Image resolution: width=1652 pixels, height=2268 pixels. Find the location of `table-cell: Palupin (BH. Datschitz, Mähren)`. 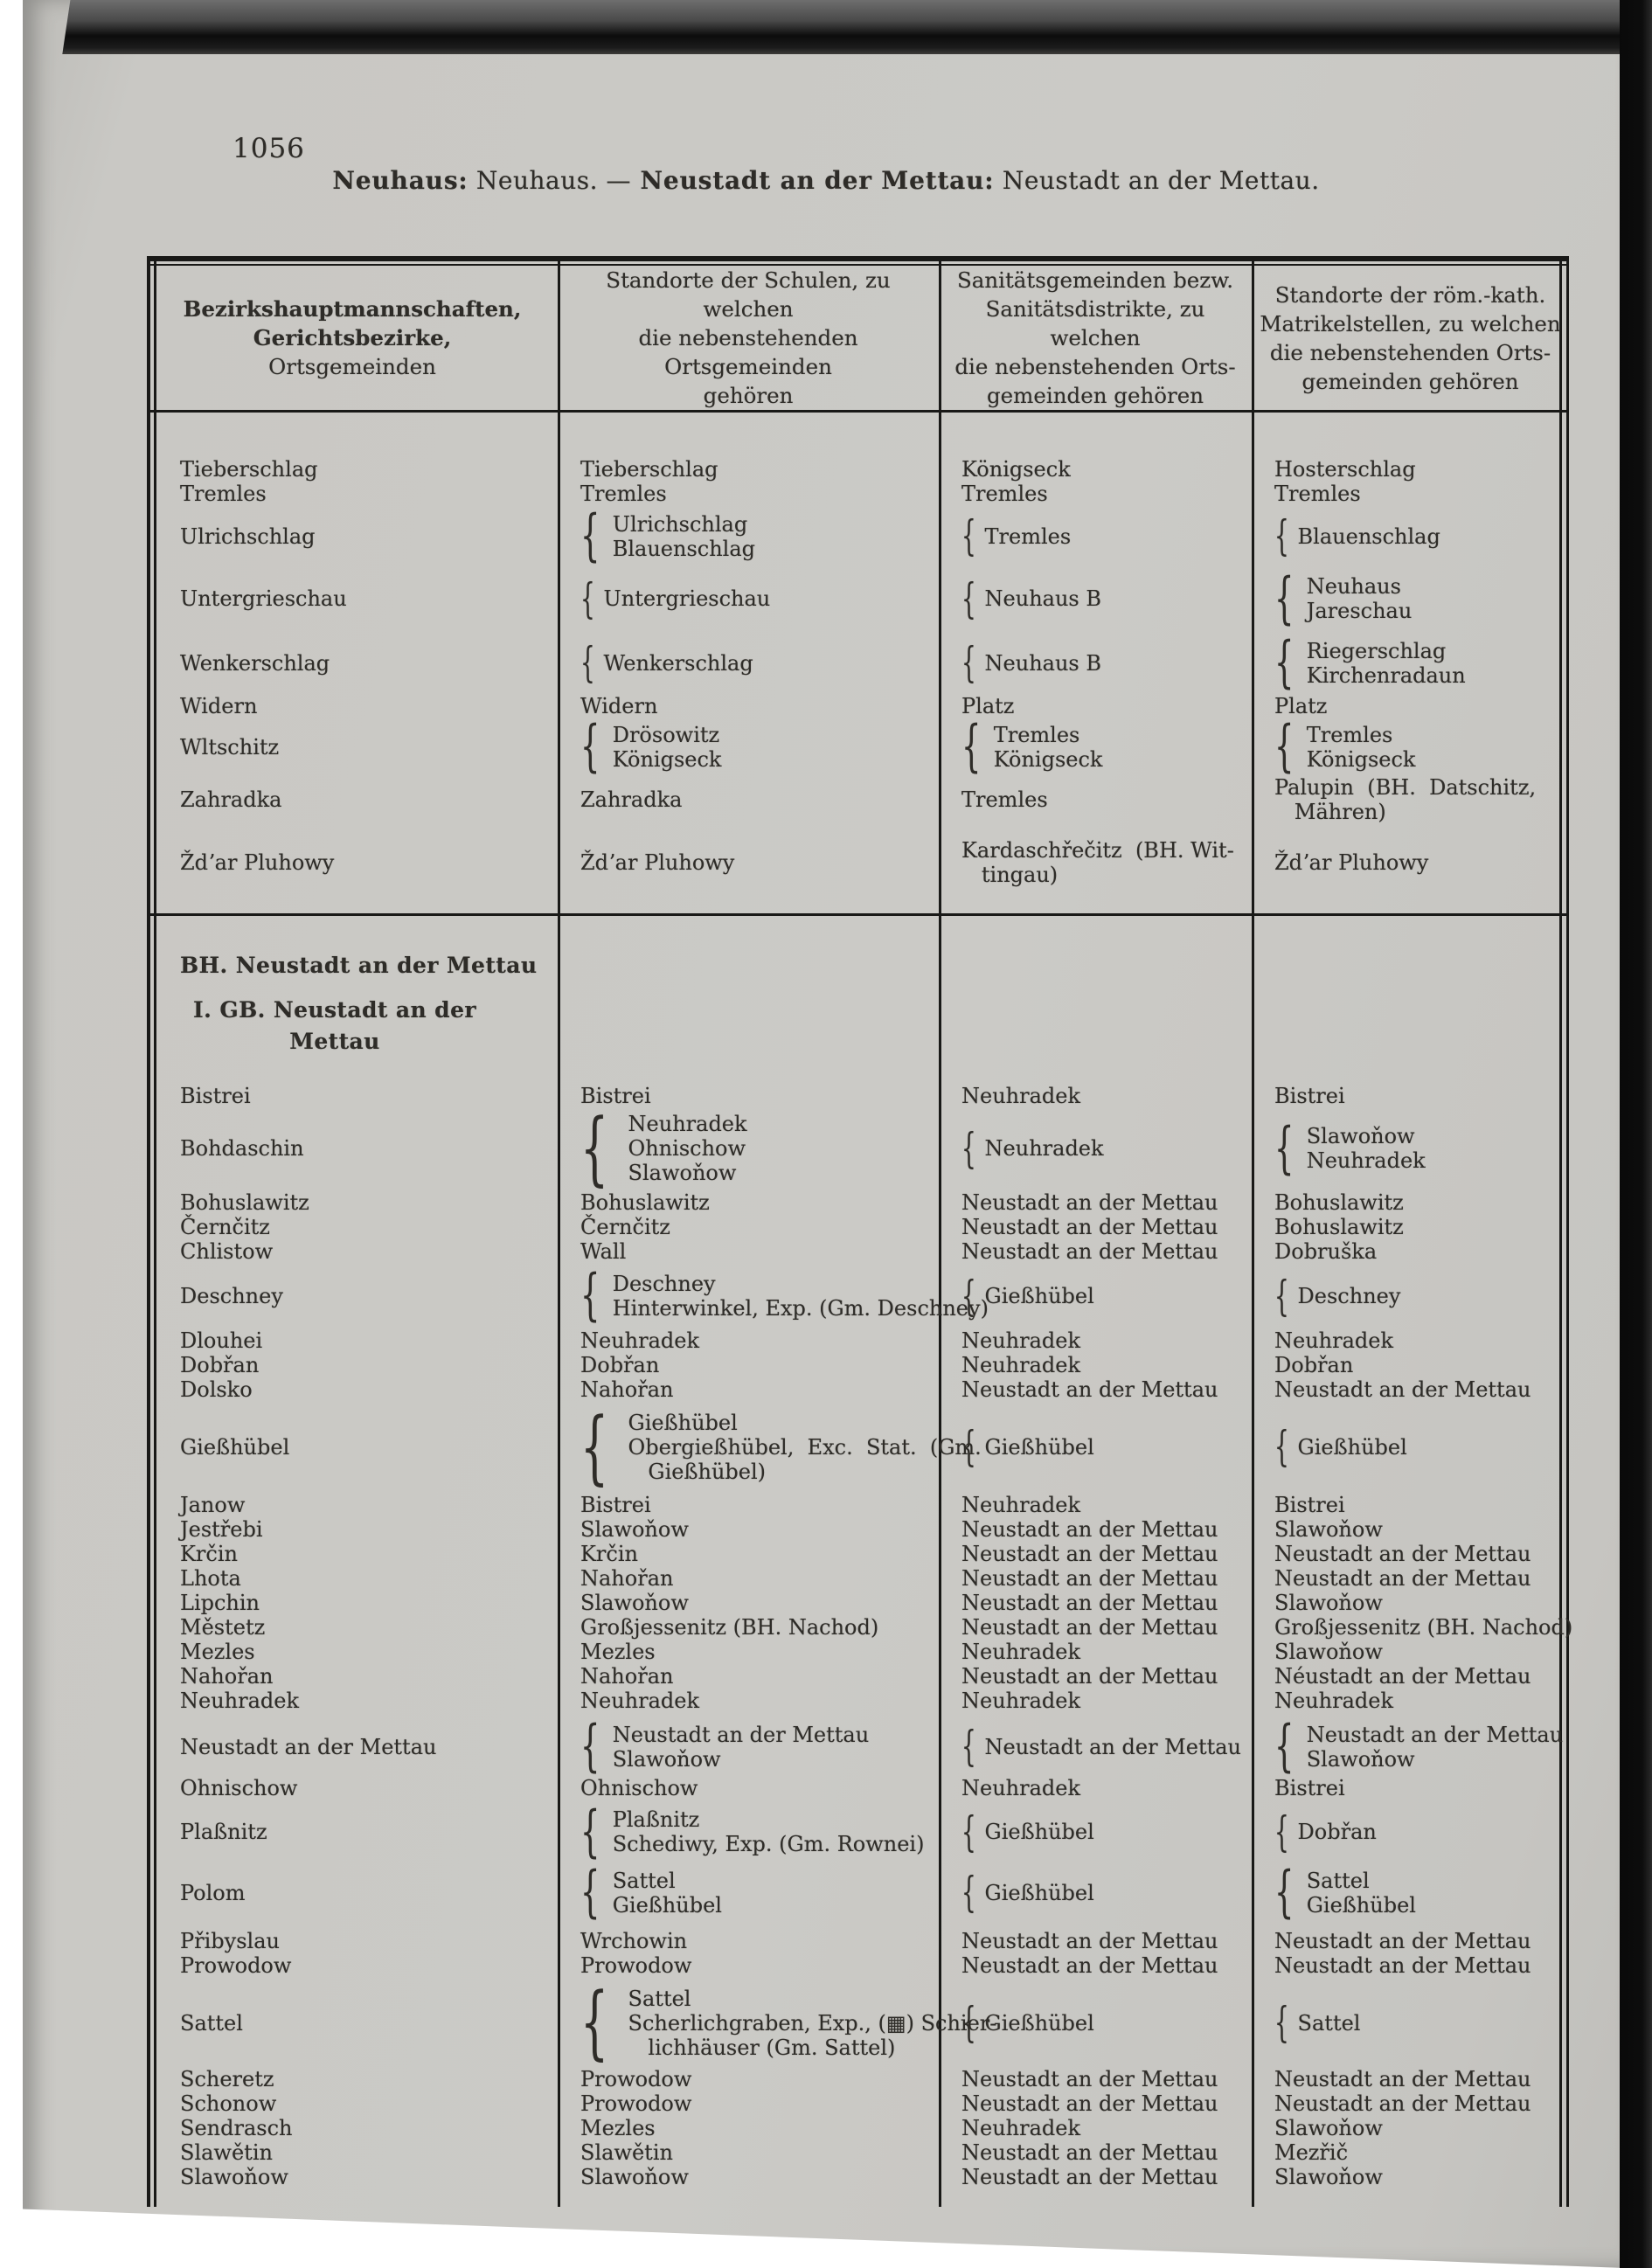

table-cell: Palupin (BH. Datschitz, Mähren) is located at coordinates (1410, 799).